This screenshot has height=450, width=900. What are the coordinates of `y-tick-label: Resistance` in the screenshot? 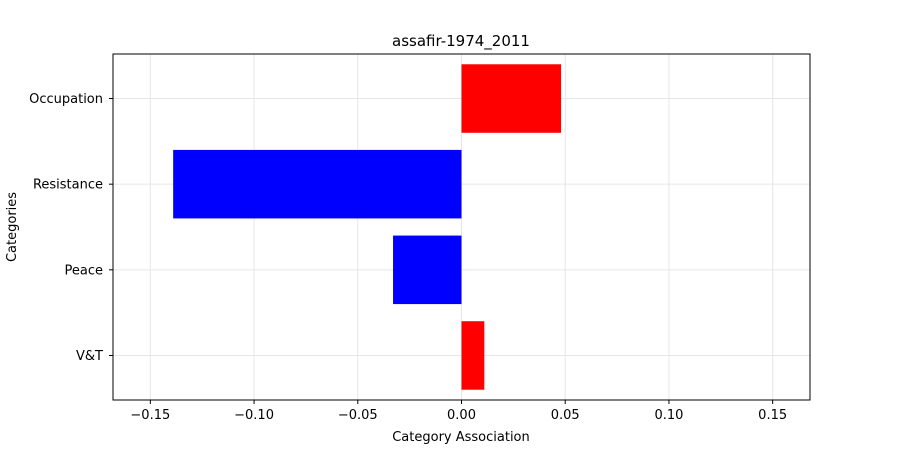 It's located at (68, 185).